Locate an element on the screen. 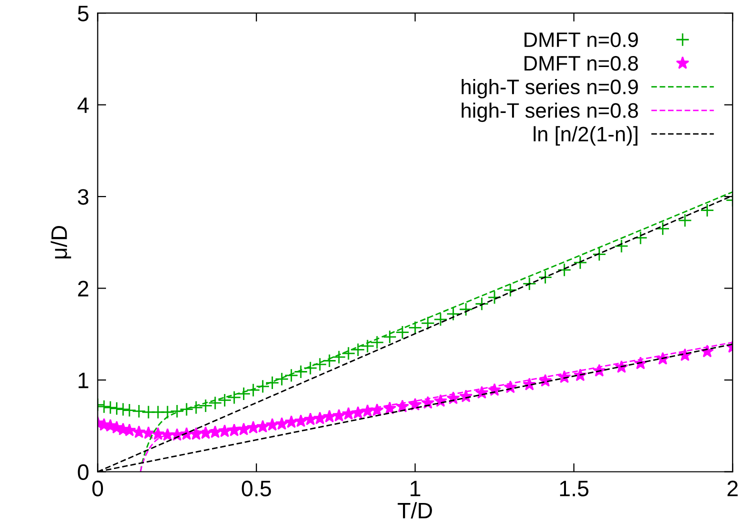 This screenshot has width=740, height=523. x-tick-label: 1 is located at coordinates (415, 488).